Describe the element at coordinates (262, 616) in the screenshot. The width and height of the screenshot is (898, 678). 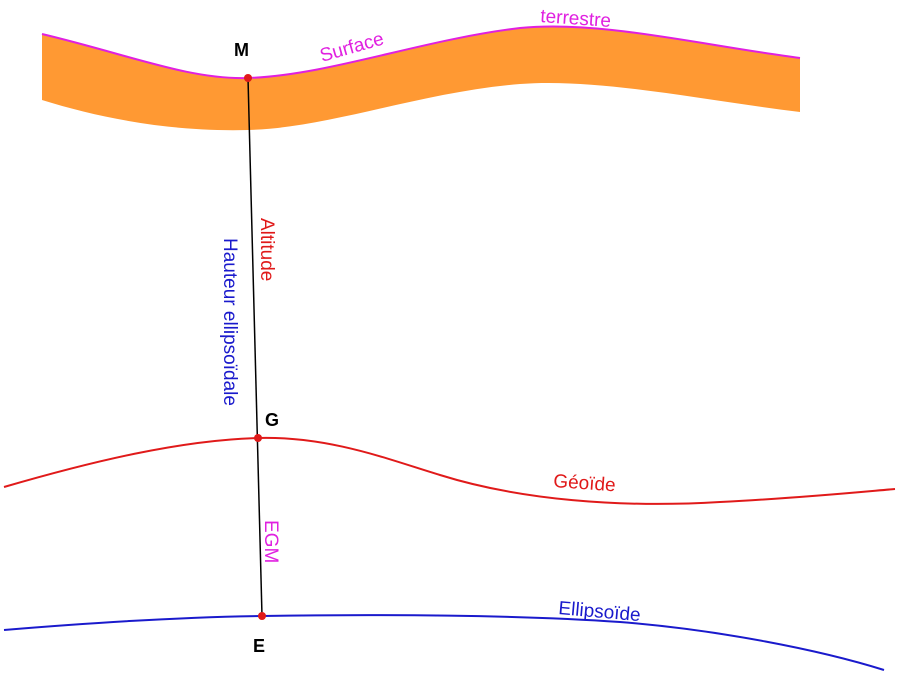
I see `point-e-marker` at that location.